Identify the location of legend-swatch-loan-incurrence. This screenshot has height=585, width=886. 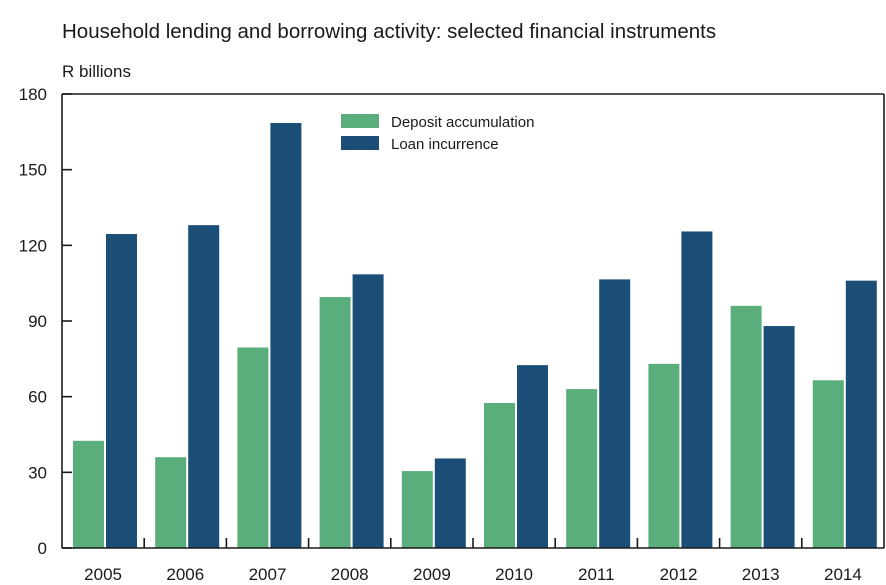
(360, 143).